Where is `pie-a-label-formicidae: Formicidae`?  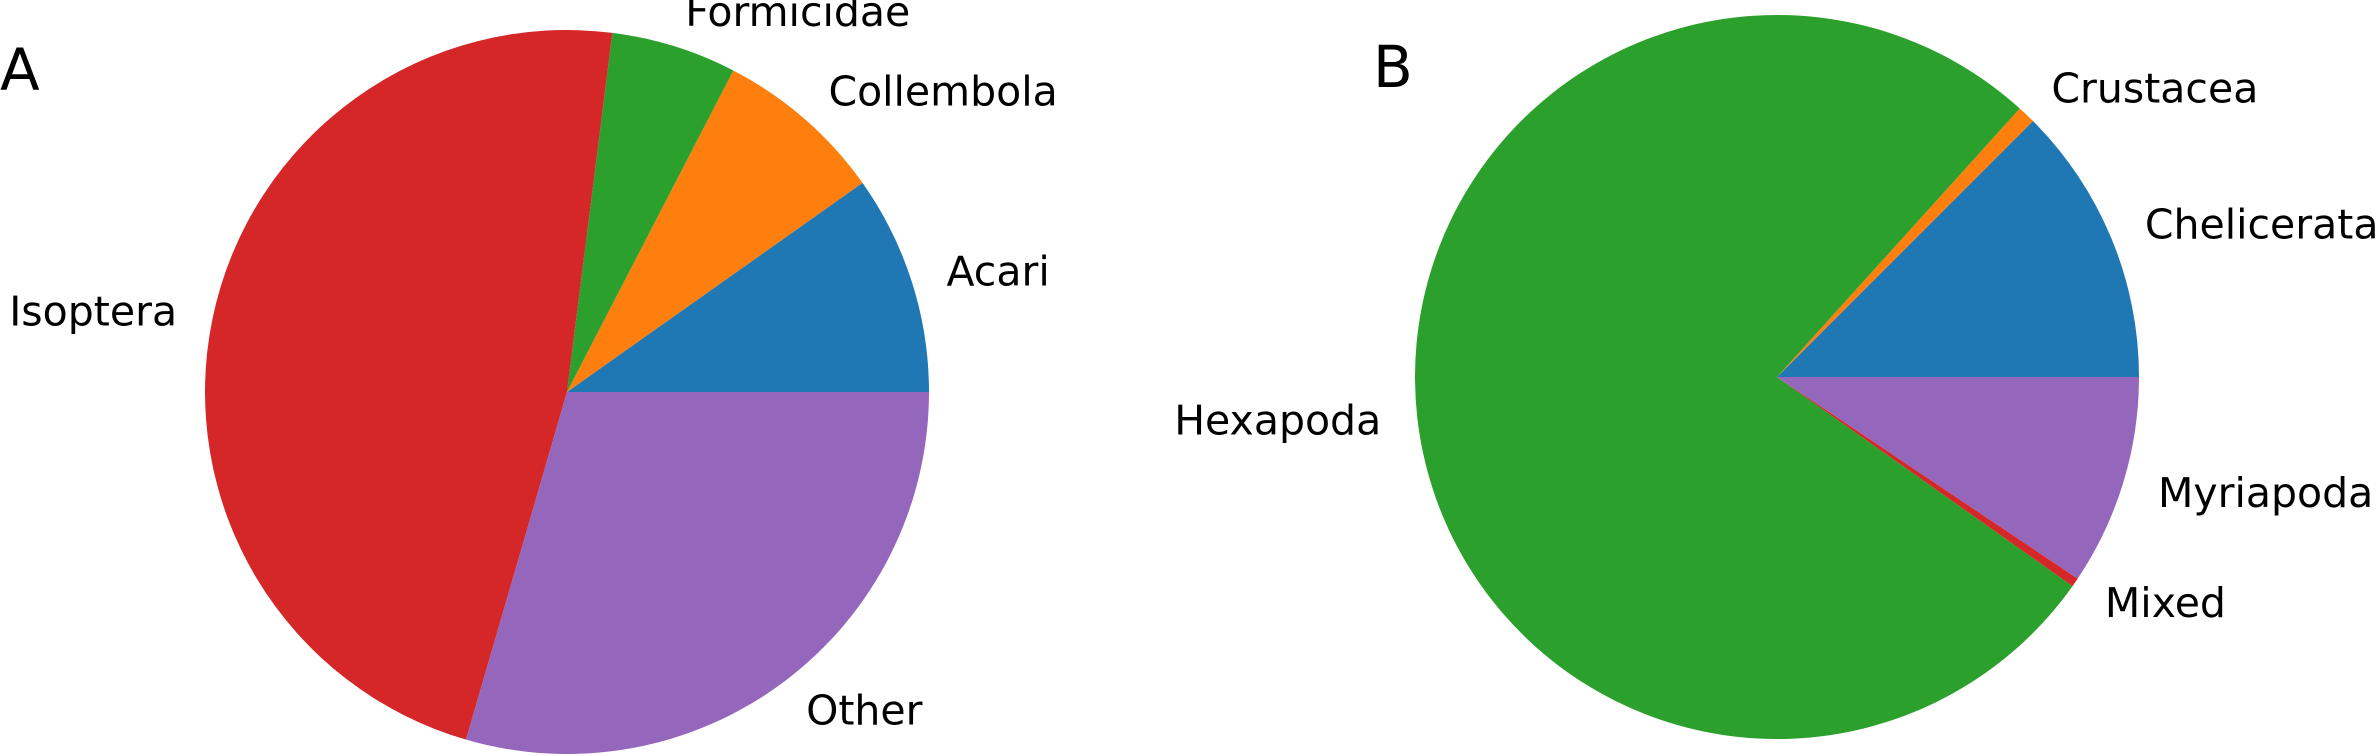 pie-a-label-formicidae: Formicidae is located at coordinates (797, 18).